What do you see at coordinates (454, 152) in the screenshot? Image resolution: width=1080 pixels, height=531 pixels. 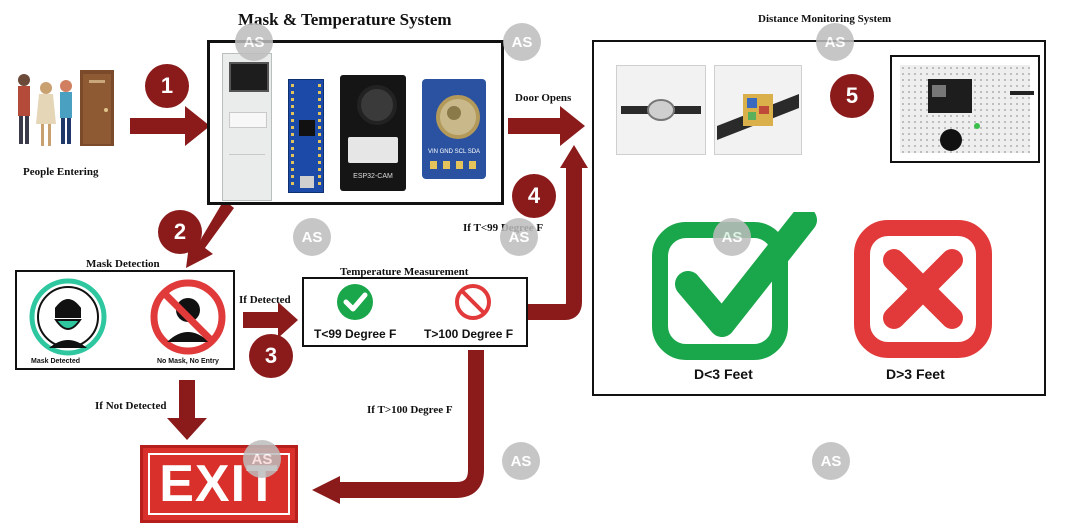 I see `sensor-pin-labels: VIN GND SCL SDA` at bounding box center [454, 152].